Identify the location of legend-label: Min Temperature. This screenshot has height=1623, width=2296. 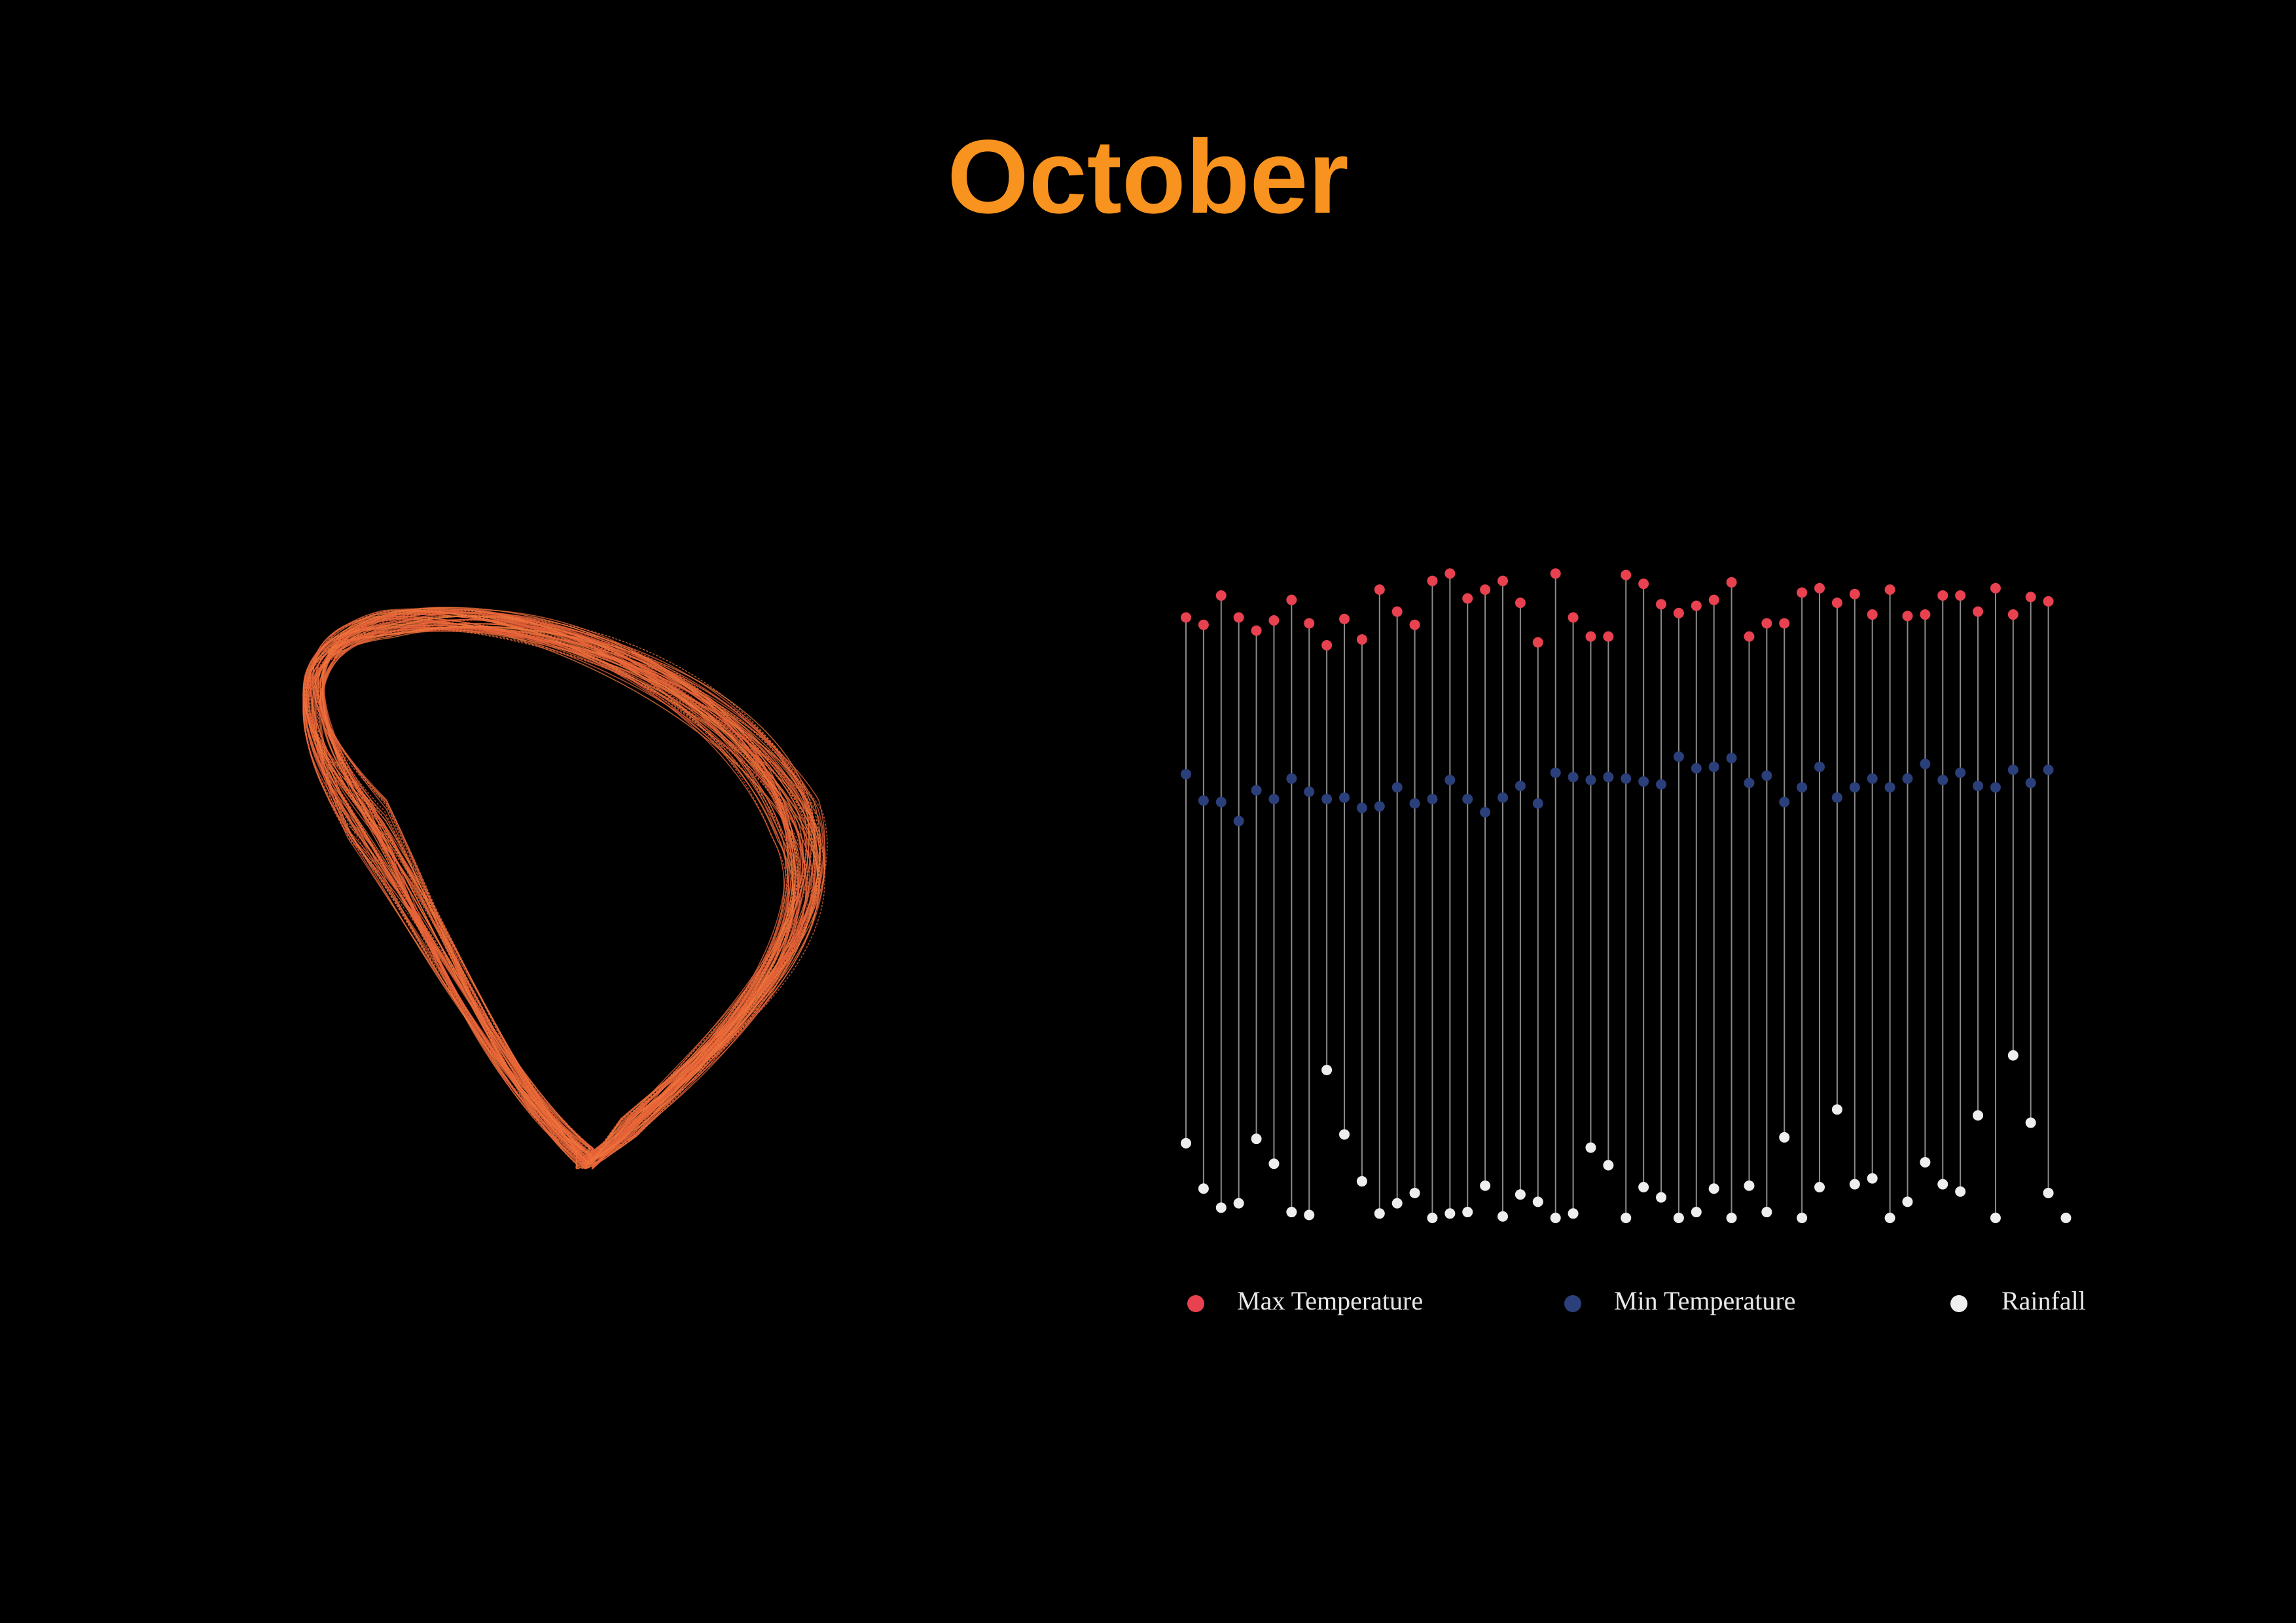
(1704, 1300).